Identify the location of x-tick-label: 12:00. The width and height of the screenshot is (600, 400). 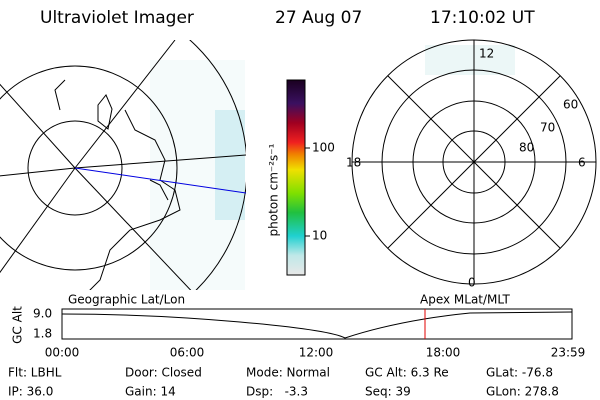
(316, 353).